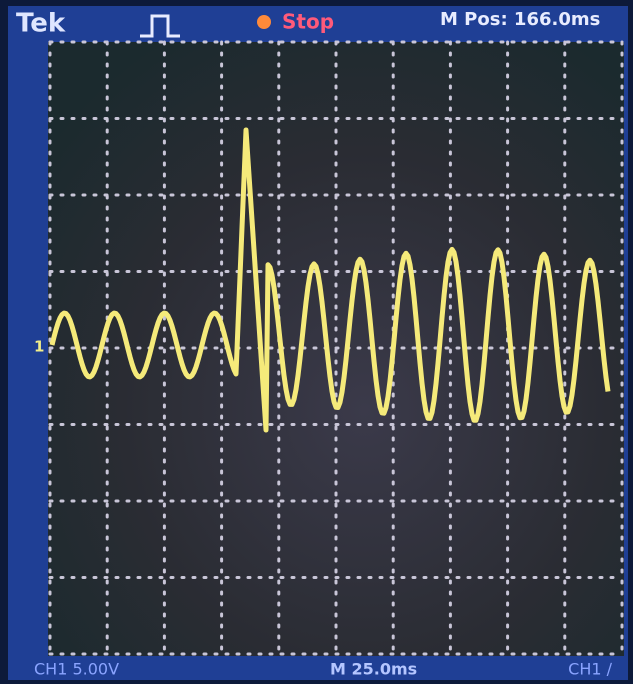  I want to click on status: Stop, so click(308, 22).